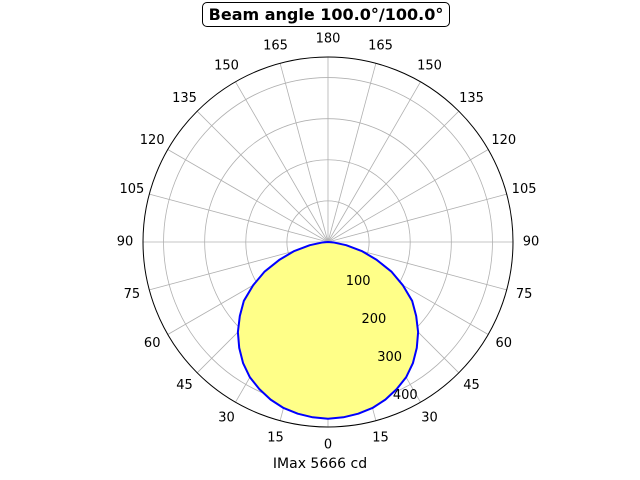  I want to click on angle-tick-label: 0, so click(328, 445).